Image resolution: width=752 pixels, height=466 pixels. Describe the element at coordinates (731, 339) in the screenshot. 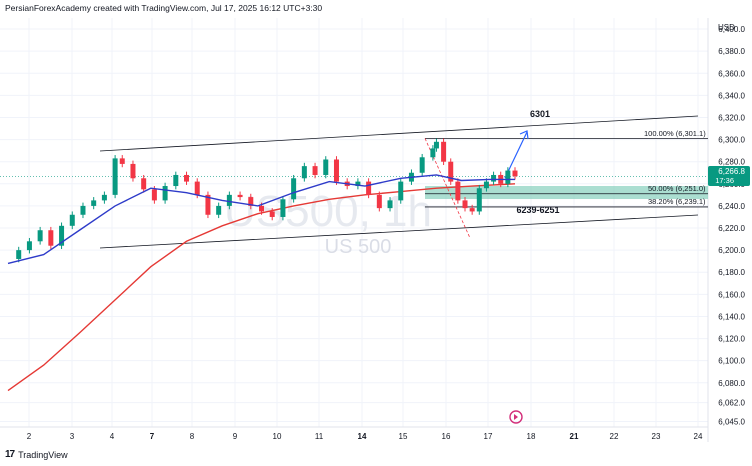

I see `price-tick-label: 6,120.0` at that location.